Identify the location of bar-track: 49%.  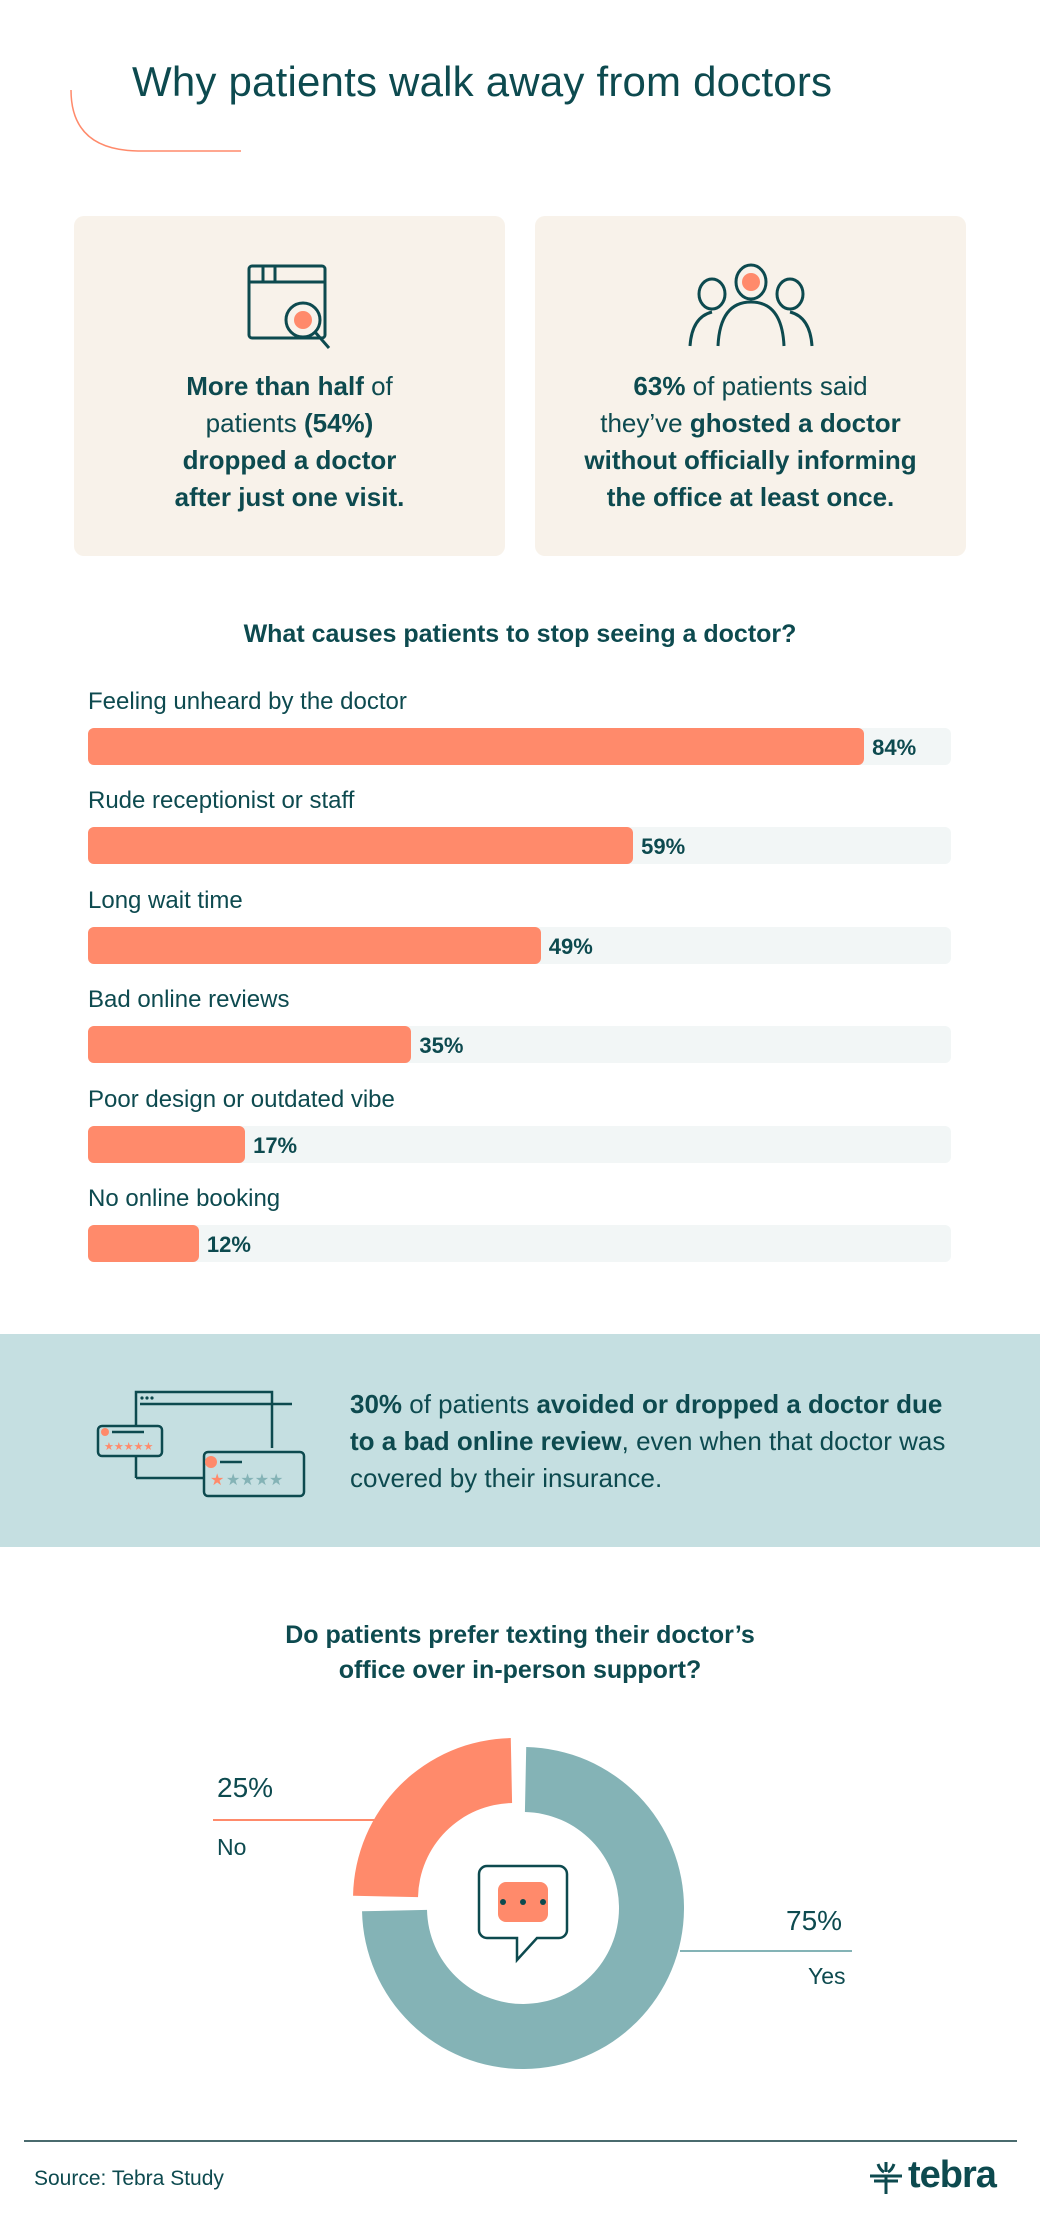
(519, 945).